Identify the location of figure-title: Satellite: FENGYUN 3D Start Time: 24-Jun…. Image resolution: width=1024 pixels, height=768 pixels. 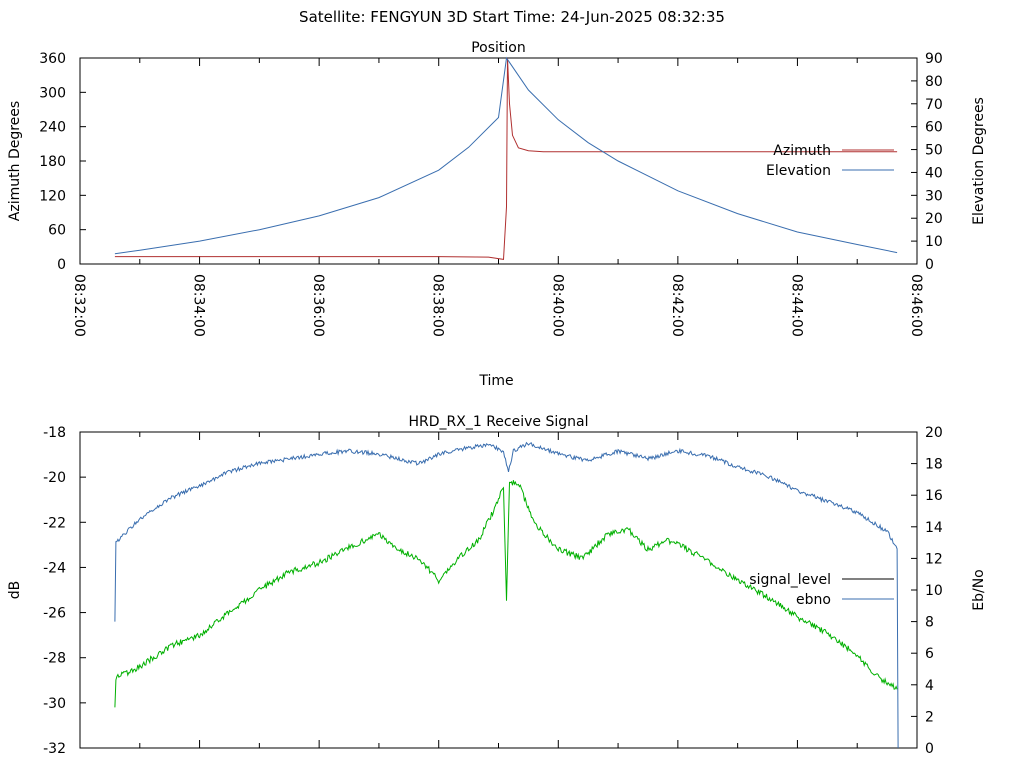
(512, 17).